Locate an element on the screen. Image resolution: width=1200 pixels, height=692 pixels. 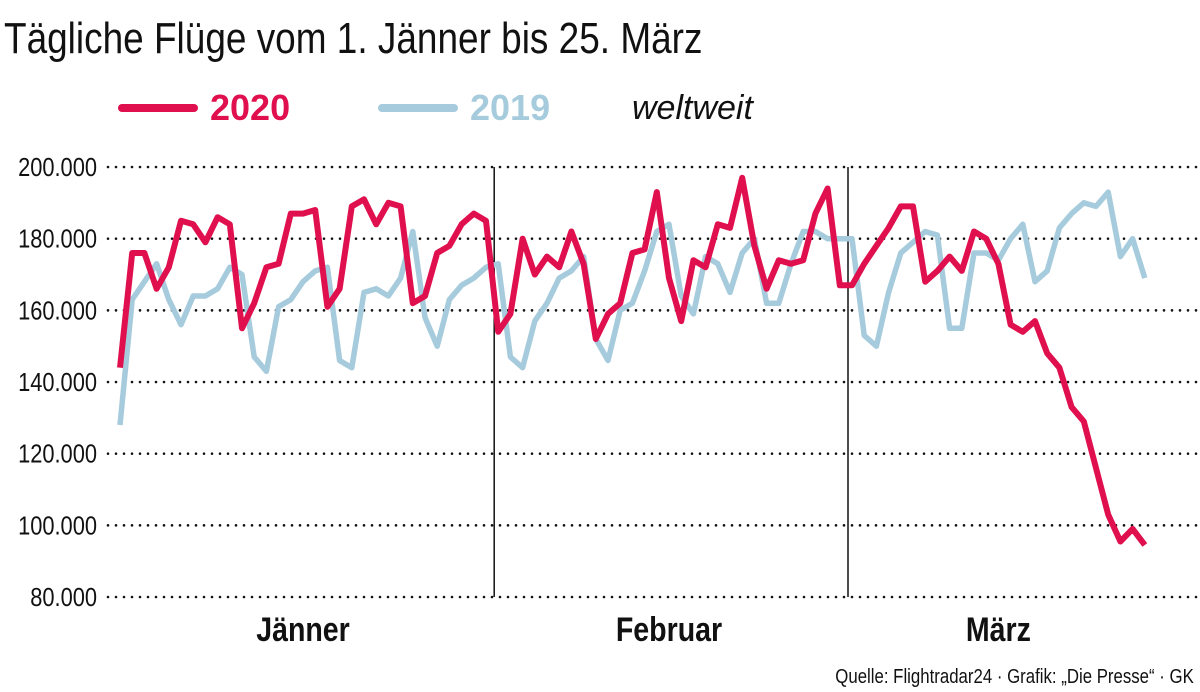
legend-item-2019: 2019 is located at coordinates (464, 108).